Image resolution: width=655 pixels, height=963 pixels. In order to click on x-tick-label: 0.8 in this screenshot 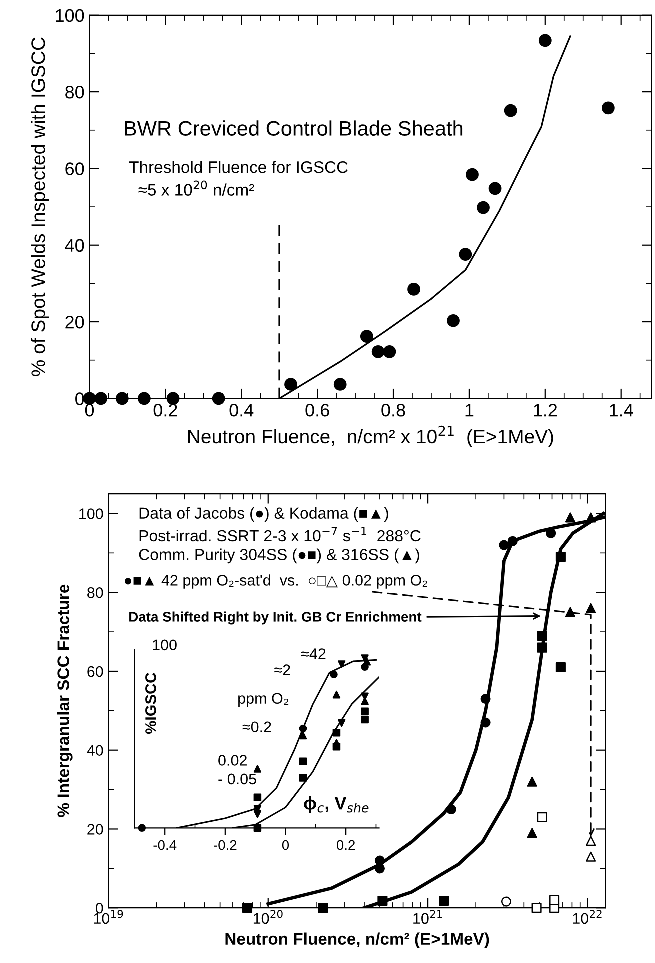, I will do `click(394, 410)`.